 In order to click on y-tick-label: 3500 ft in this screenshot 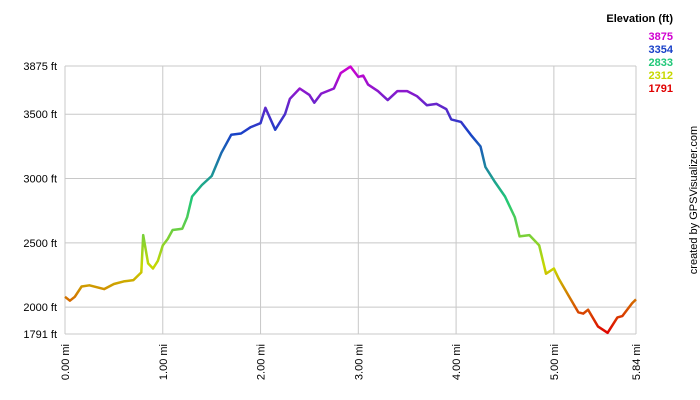, I will do `click(40, 115)`.